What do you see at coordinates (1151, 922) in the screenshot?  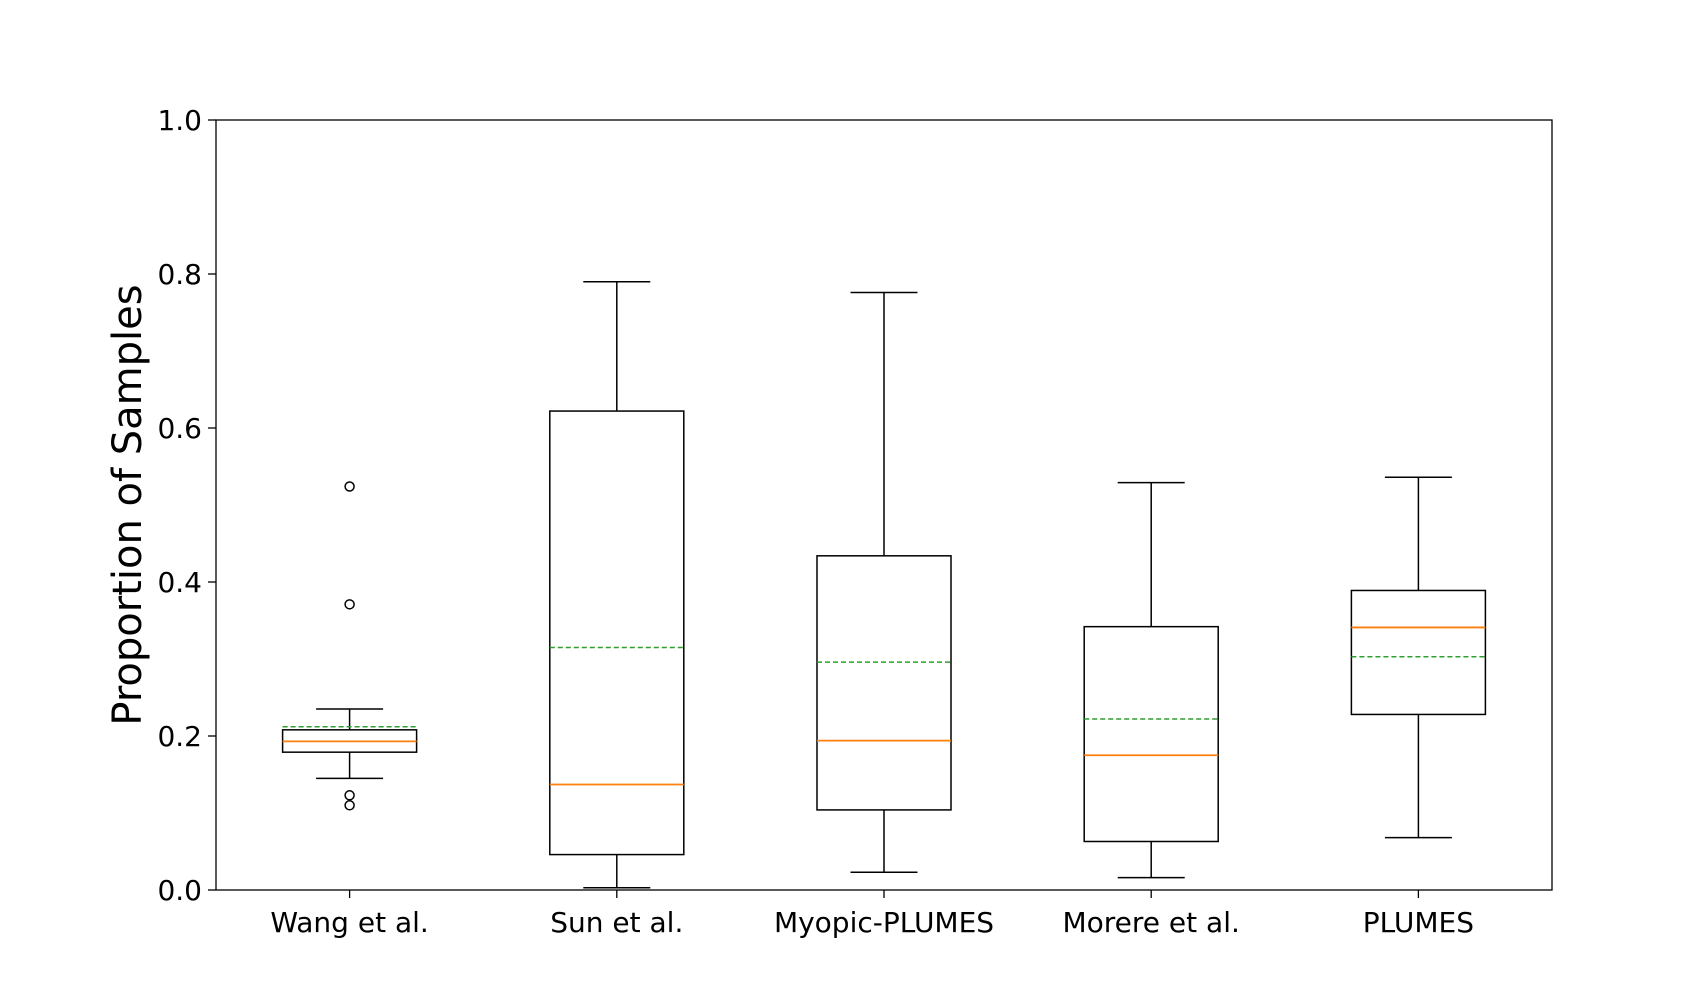 I see `x-tick-label: Morere et al.` at bounding box center [1151, 922].